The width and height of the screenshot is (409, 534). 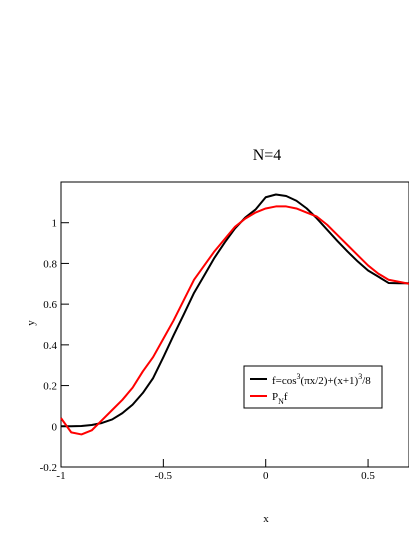 I want to click on x-axis-label: x, so click(x=266, y=519).